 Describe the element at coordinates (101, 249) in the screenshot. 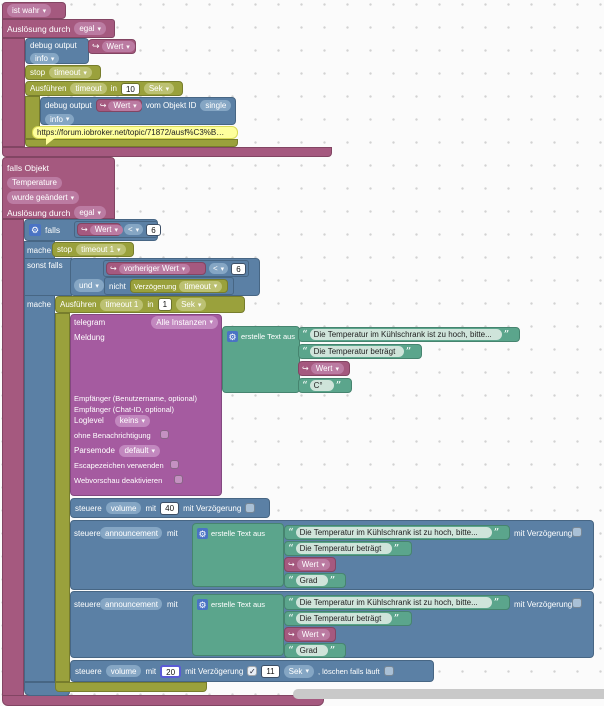

I see `timeout1-dropdown: timeout 1 ▾` at that location.